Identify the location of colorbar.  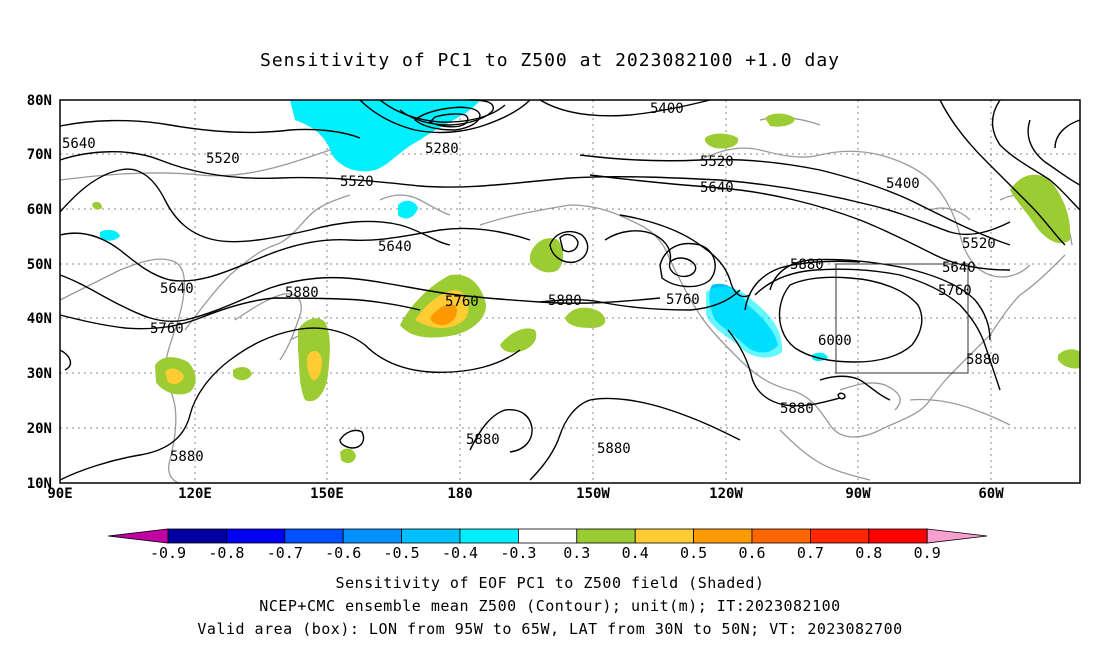
(547, 536).